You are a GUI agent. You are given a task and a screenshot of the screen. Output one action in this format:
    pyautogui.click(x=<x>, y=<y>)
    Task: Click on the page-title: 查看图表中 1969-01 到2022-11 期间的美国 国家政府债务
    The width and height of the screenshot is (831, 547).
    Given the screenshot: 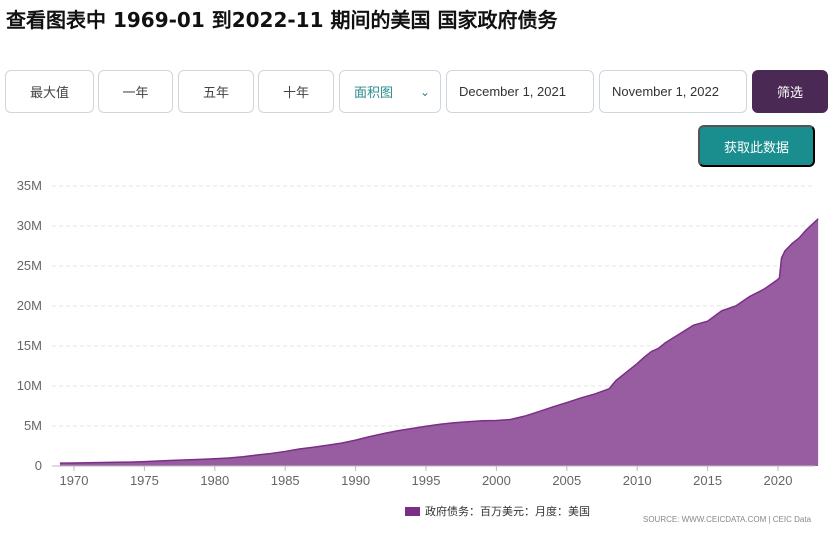 What is the action you would take?
    pyautogui.click(x=282, y=20)
    